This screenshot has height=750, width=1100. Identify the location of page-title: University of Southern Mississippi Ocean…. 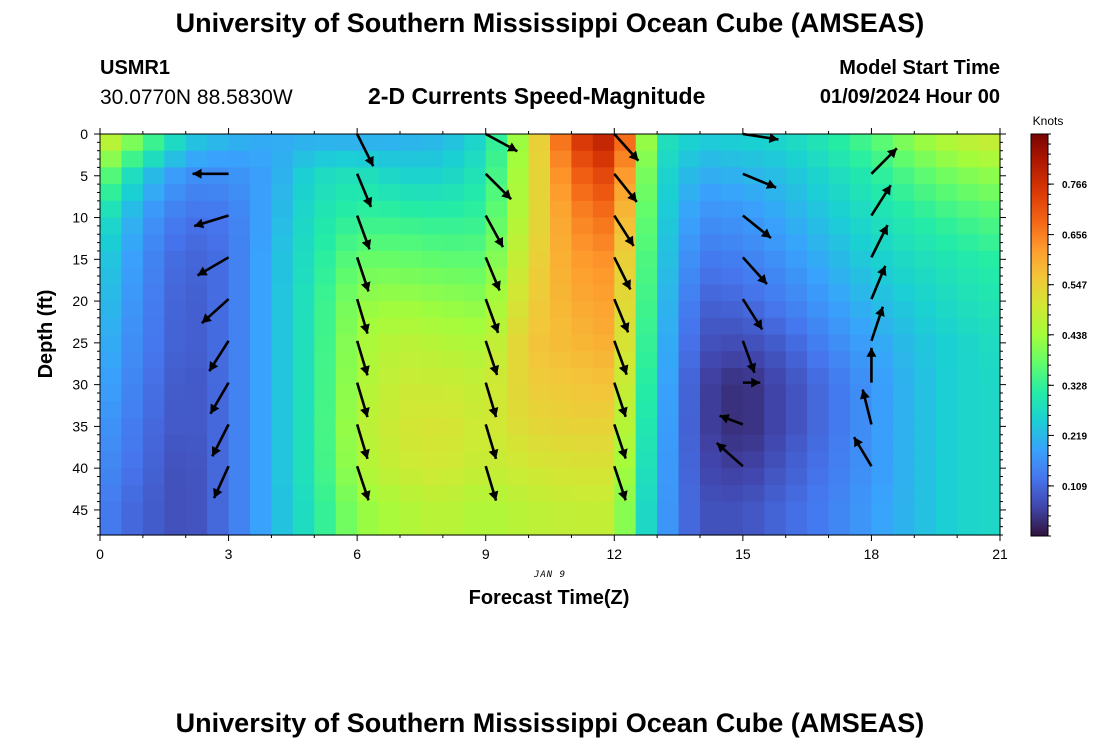
(550, 23).